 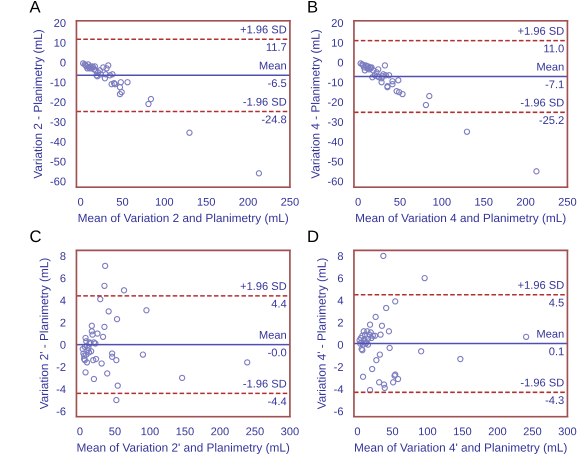 What do you see at coordinates (263, 38) in the screenshot?
I see `ref-line-label: +1.96 SD 11.7` at bounding box center [263, 38].